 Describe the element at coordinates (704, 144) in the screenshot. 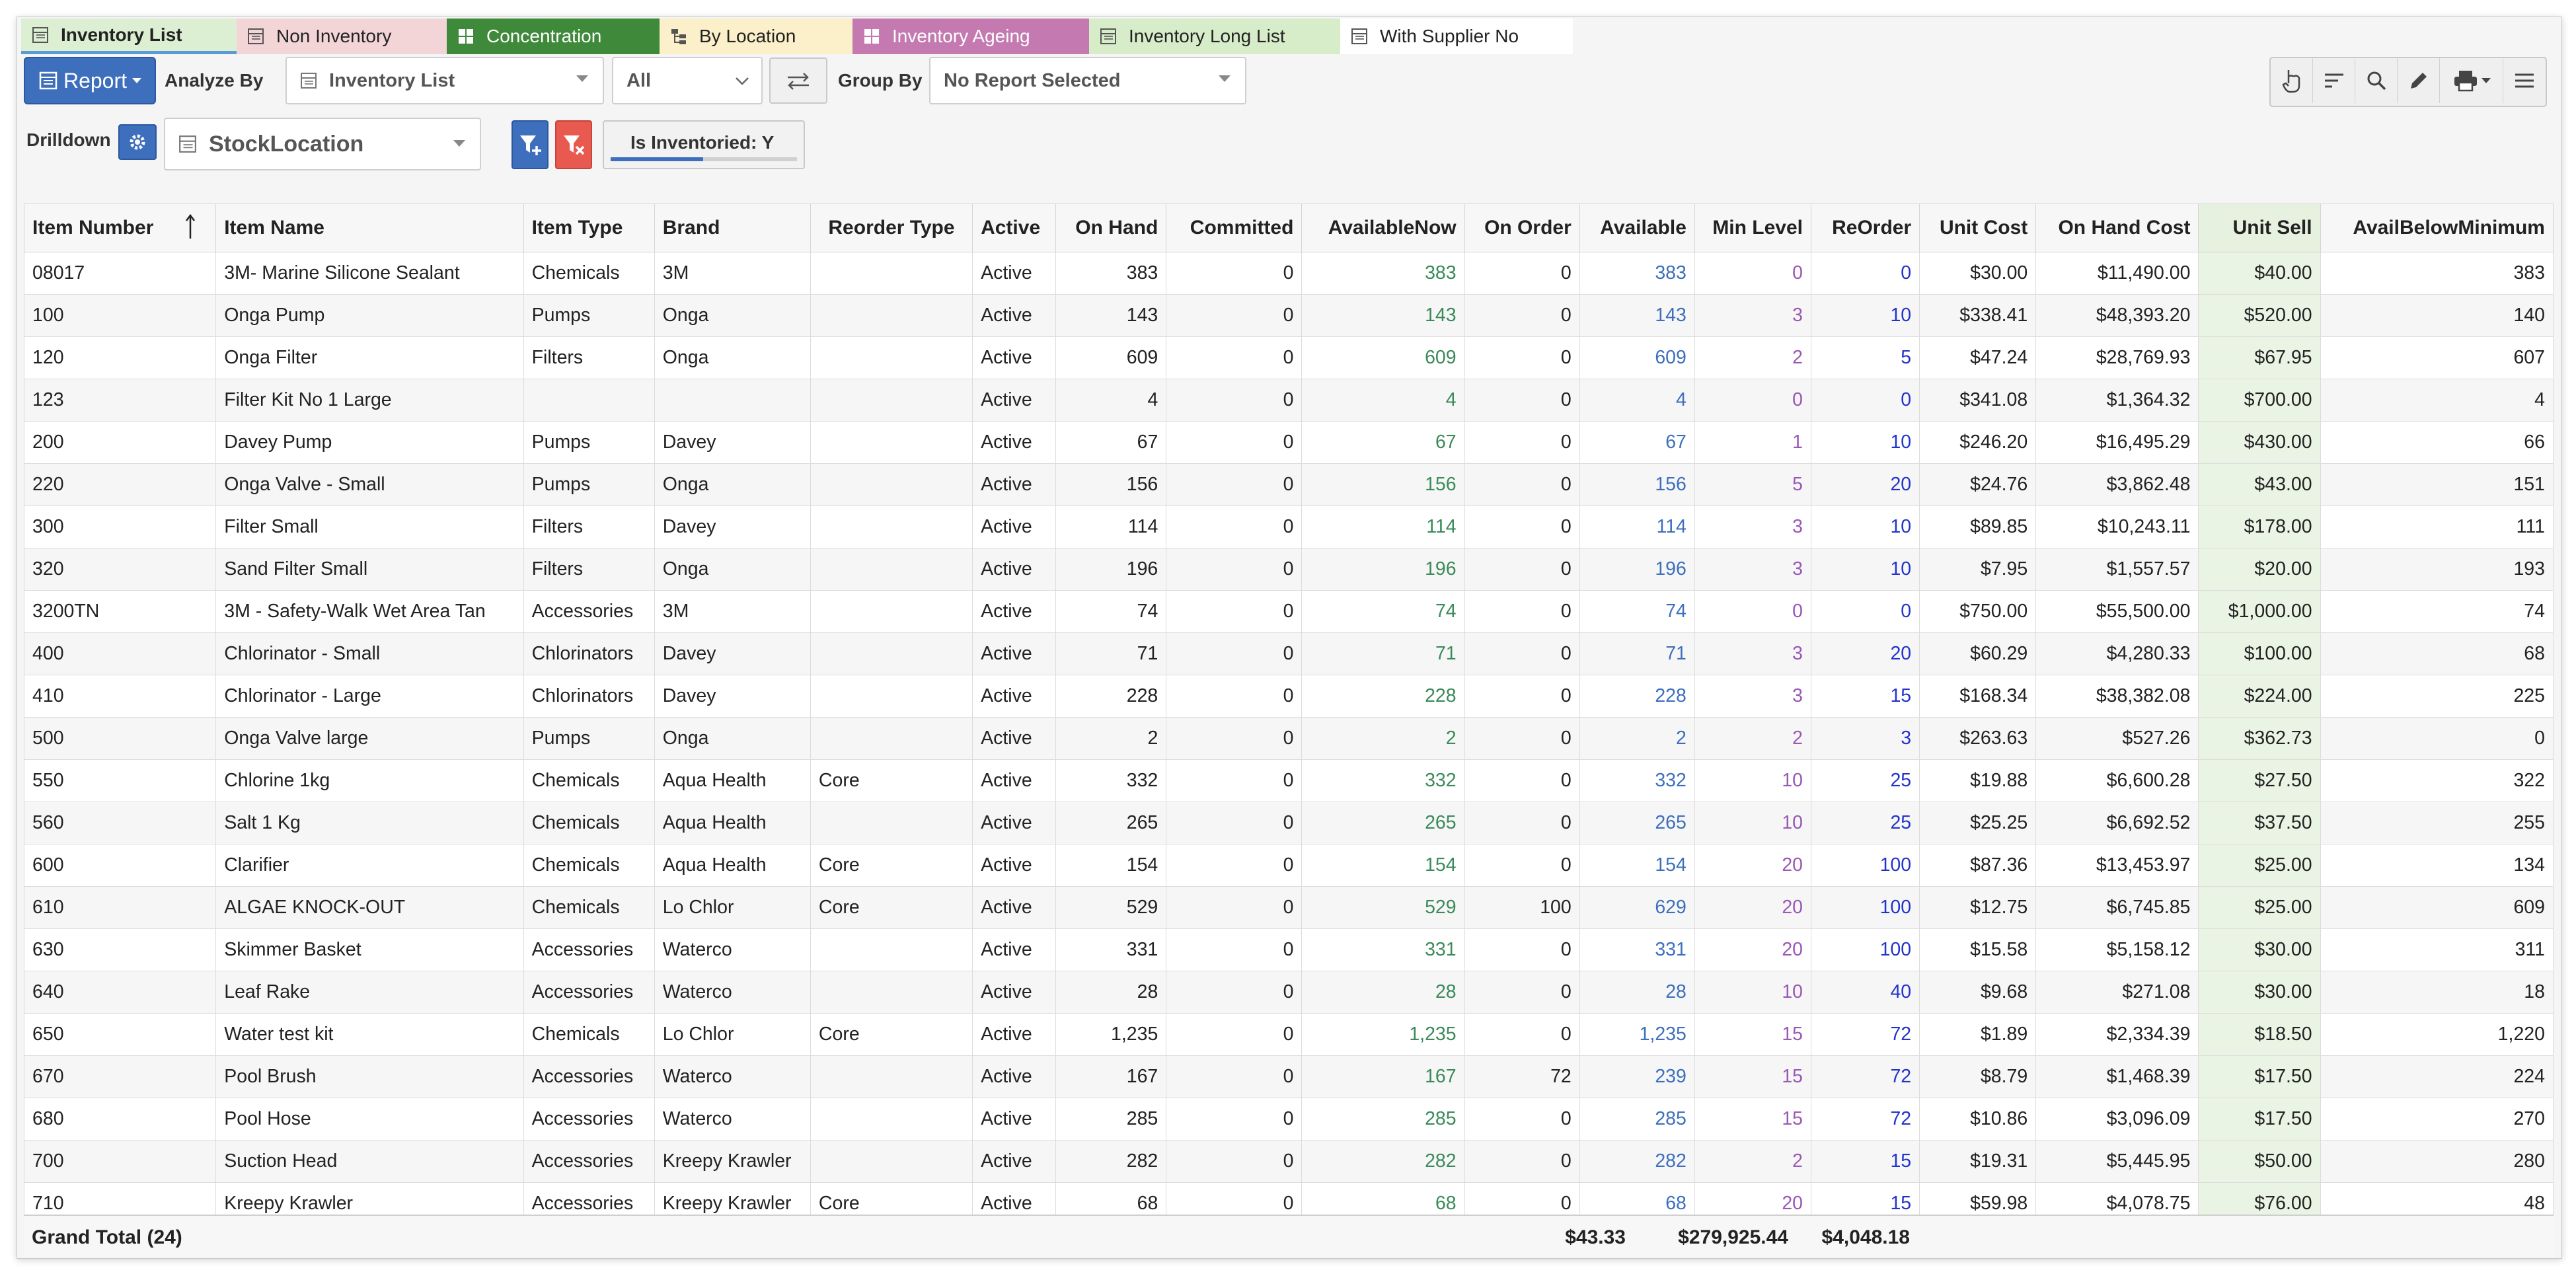

I see `filter-chip: Is Inventoried: Y` at that location.